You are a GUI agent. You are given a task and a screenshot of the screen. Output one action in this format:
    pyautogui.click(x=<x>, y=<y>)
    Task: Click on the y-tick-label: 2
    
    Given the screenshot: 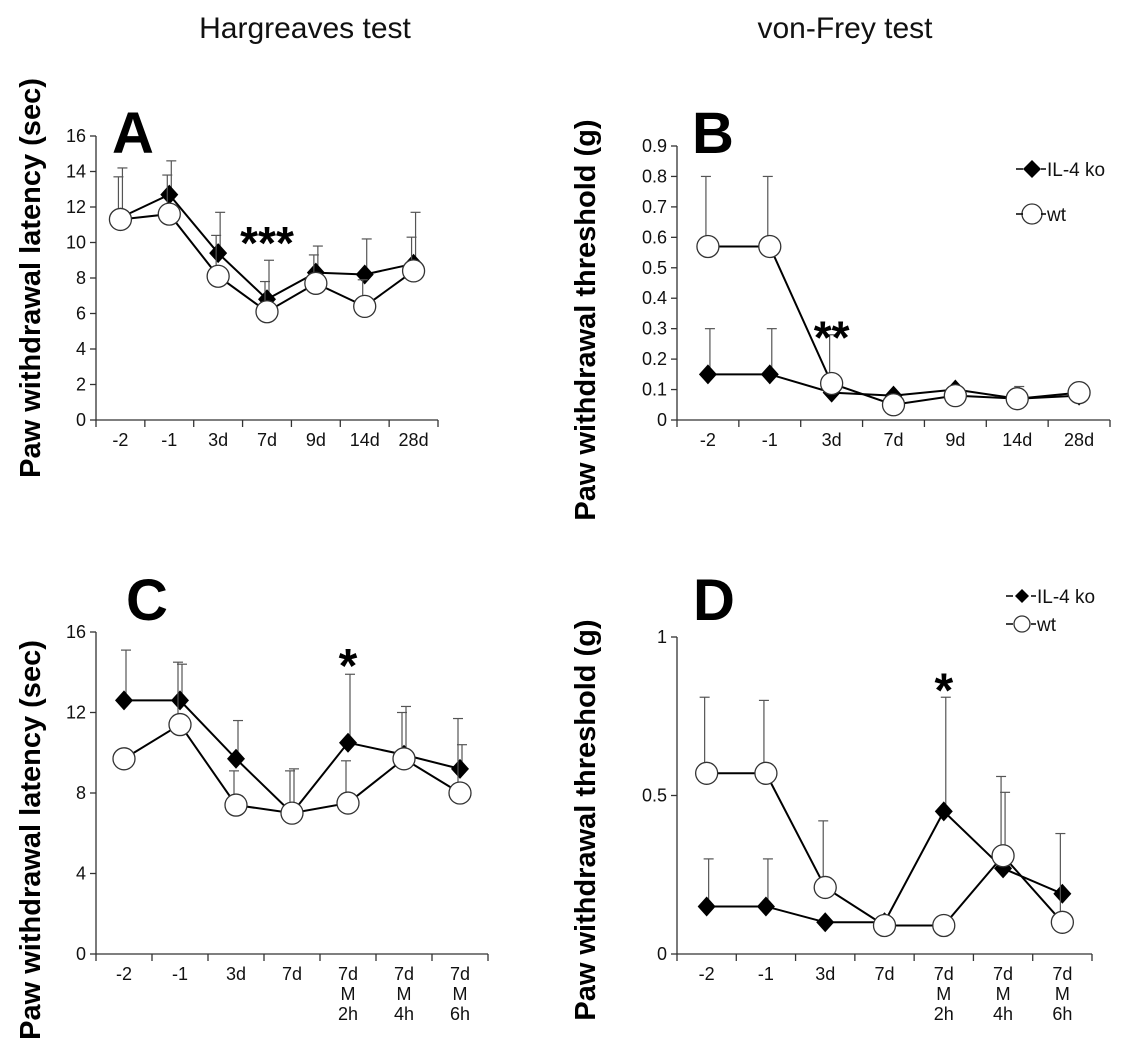 What is the action you would take?
    pyautogui.click(x=81, y=385)
    